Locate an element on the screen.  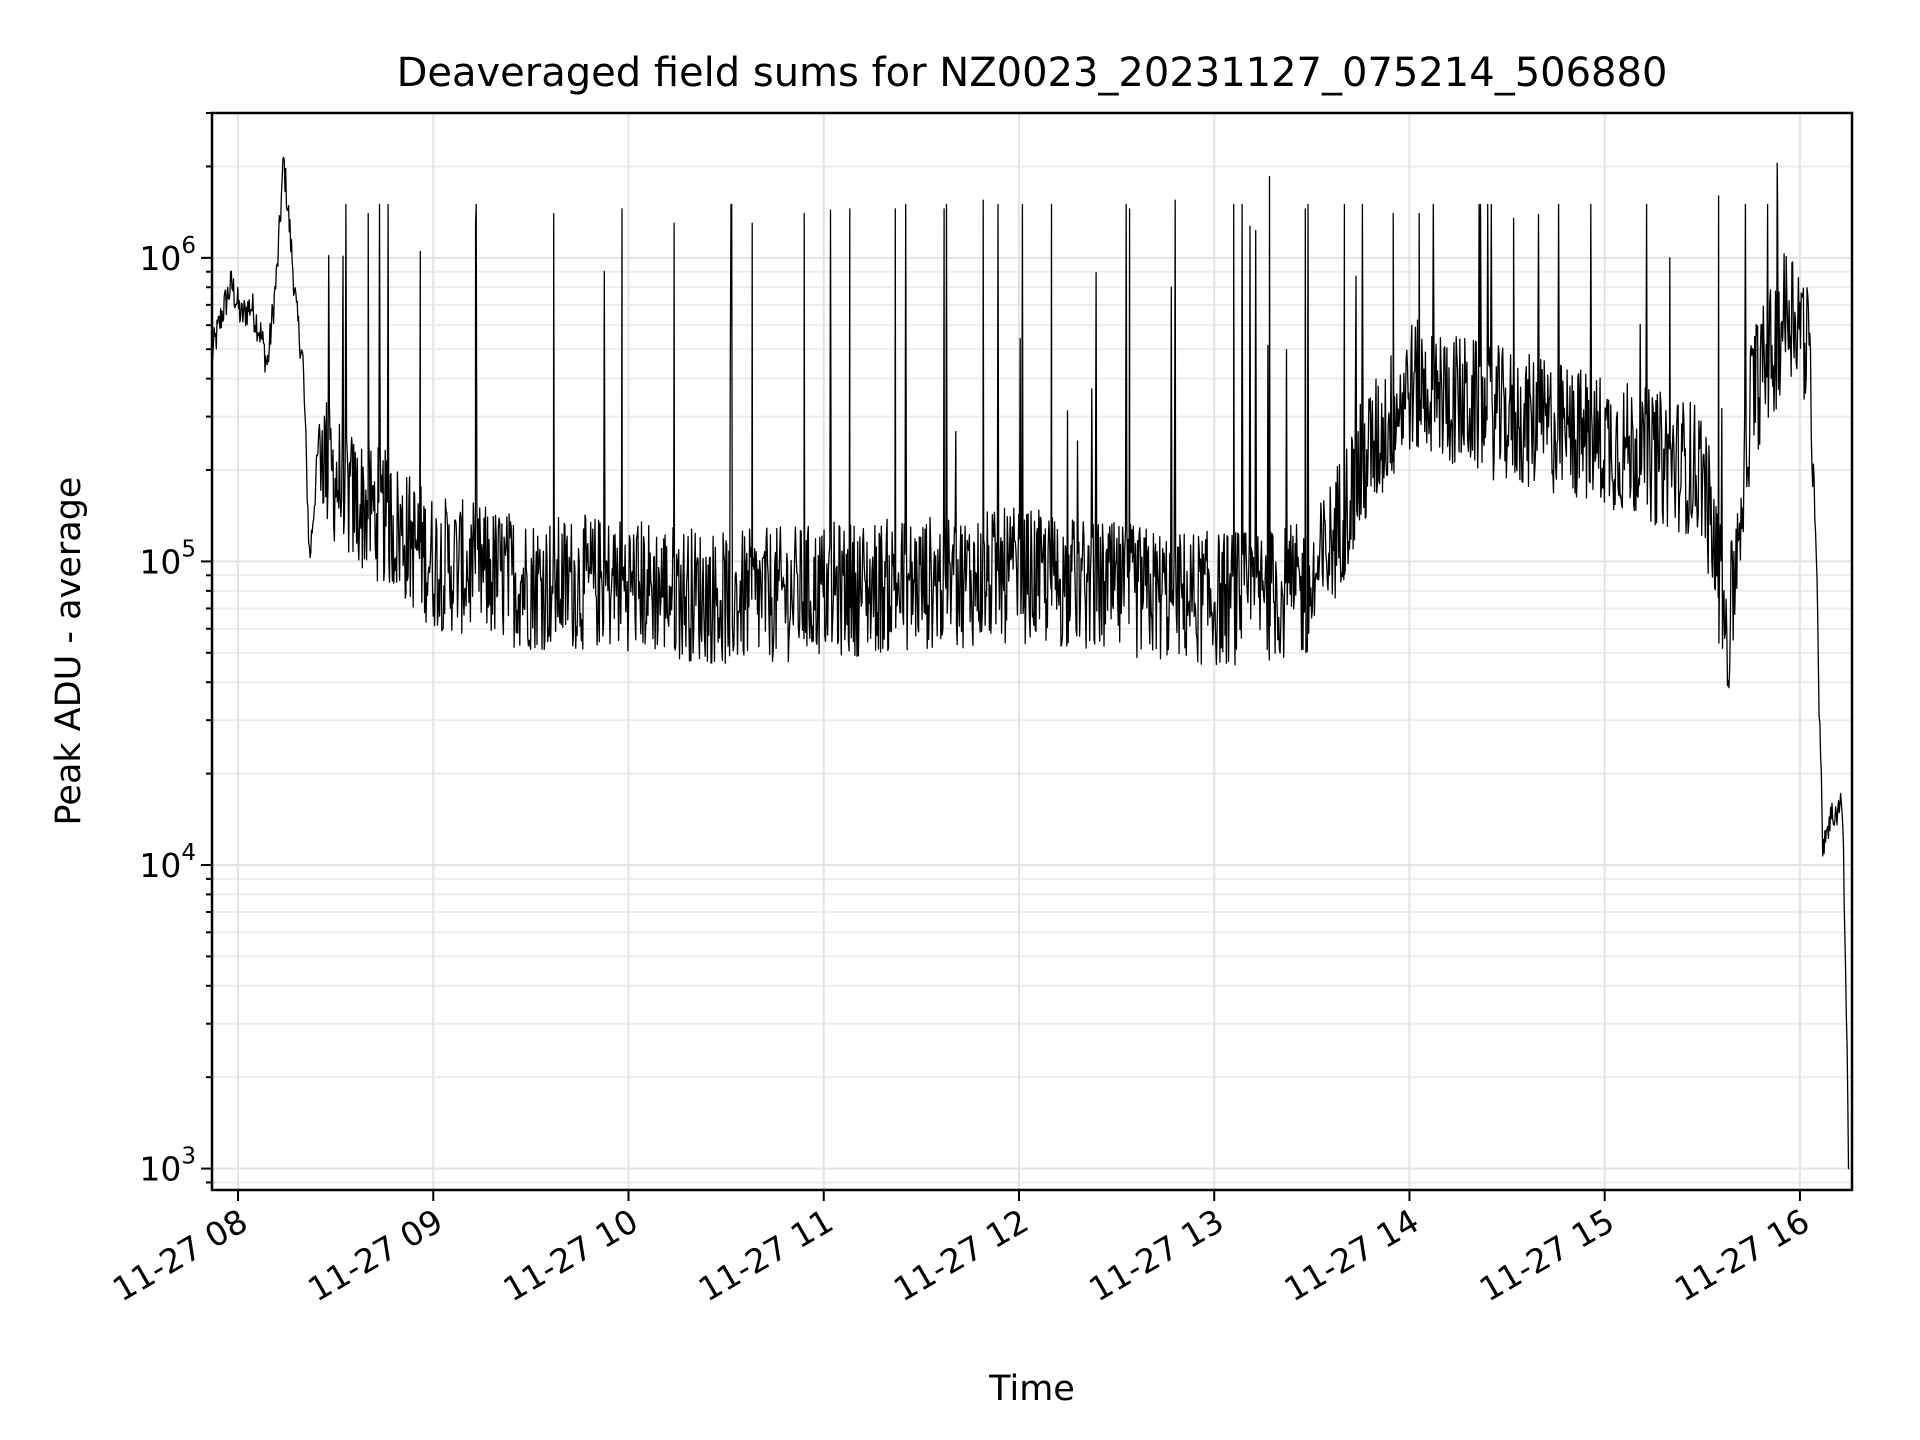
y-tick-label: 10³ is located at coordinates (167, 1166).